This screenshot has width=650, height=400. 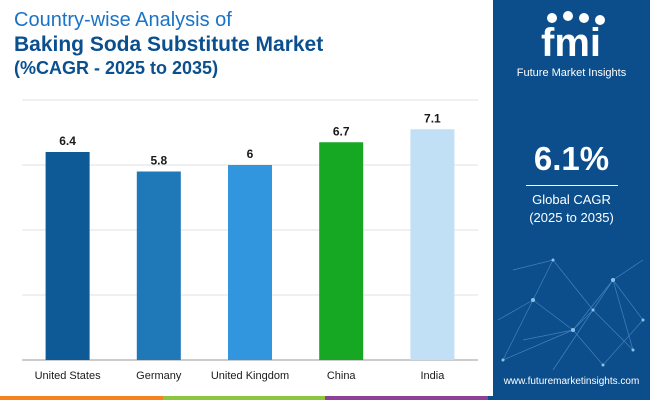 I want to click on x-tick-label: United States, so click(x=68, y=376).